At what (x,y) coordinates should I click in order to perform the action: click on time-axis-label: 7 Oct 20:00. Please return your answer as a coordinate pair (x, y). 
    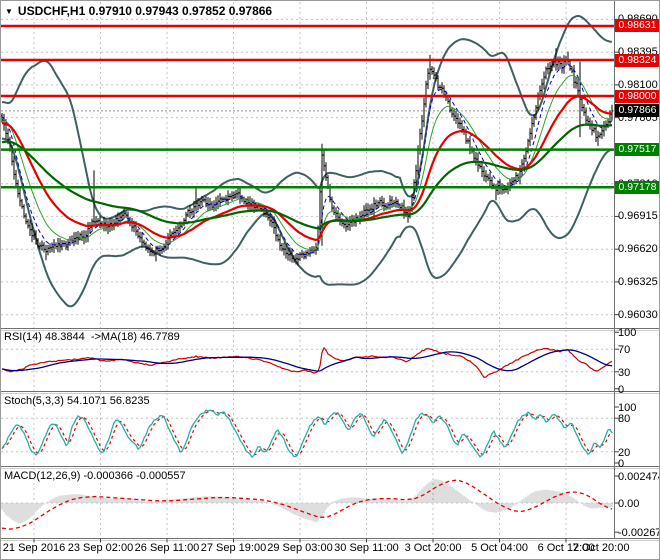
    Looking at the image, I should click on (601, 548).